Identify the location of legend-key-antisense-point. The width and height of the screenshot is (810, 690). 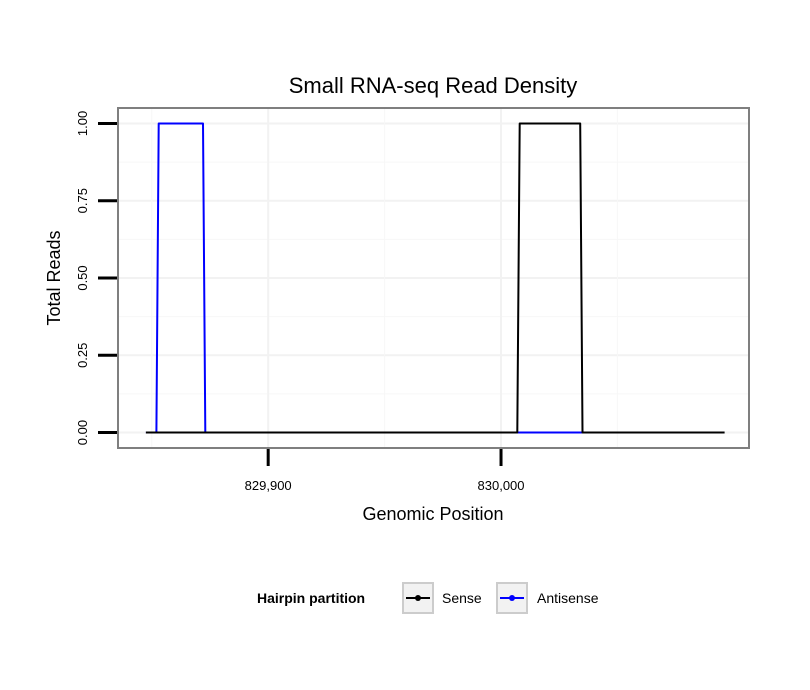
(512, 598).